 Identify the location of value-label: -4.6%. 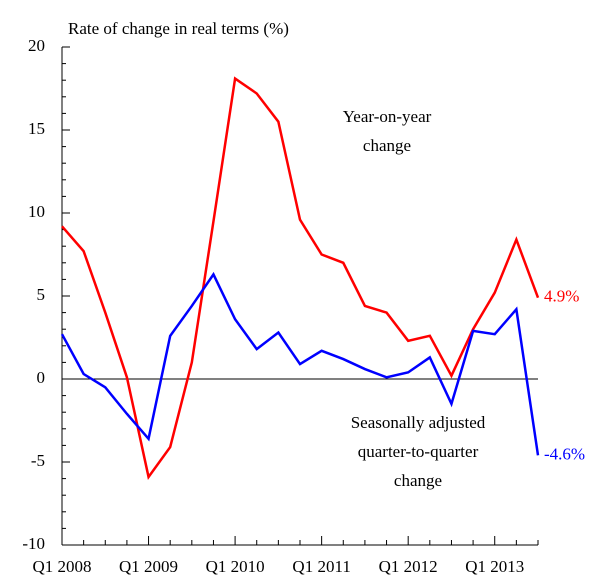
(564, 453).